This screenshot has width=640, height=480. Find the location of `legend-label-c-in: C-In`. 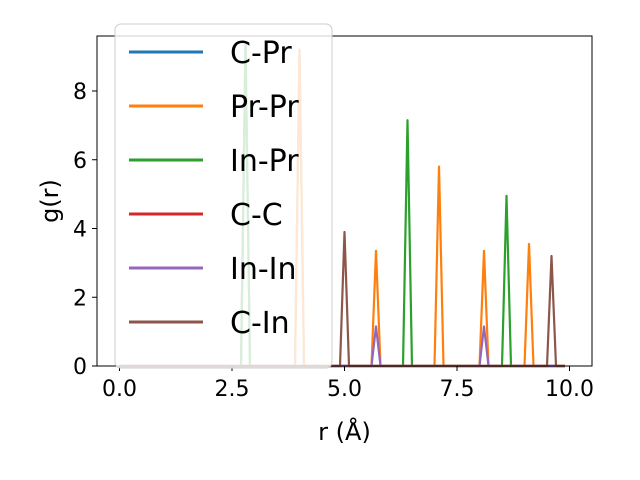

legend-label-c-in: C-In is located at coordinates (260, 323).